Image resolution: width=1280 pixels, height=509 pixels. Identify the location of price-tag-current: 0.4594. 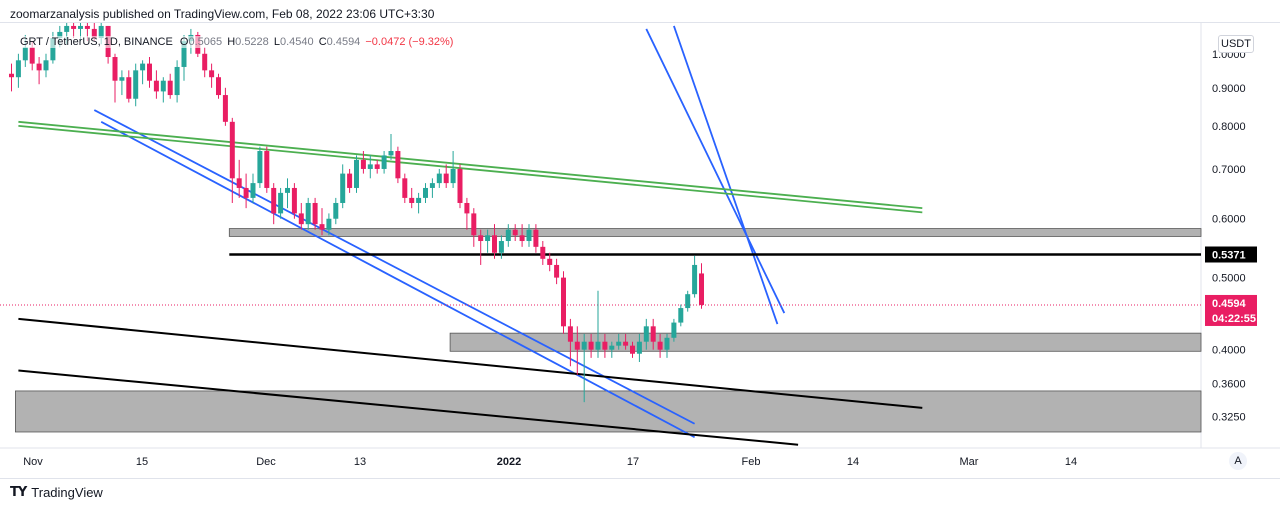
(1229, 304).